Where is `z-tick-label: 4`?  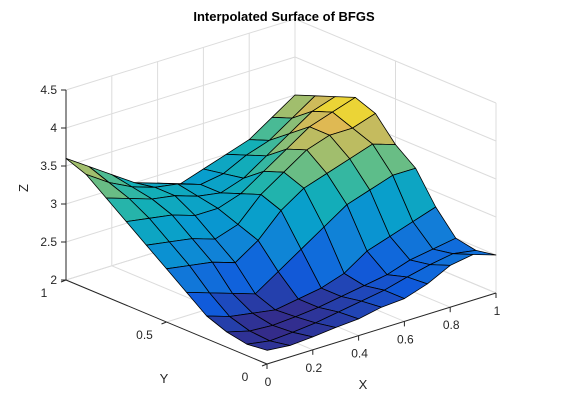 z-tick-label: 4 is located at coordinates (53, 128).